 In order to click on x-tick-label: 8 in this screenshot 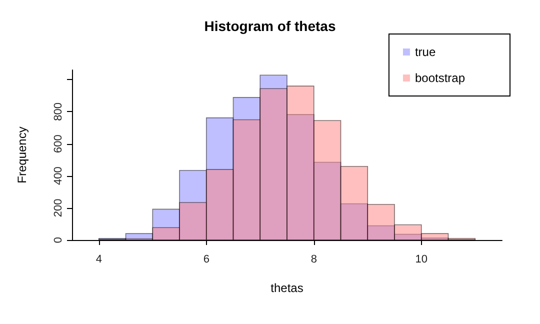, I will do `click(313, 260)`.